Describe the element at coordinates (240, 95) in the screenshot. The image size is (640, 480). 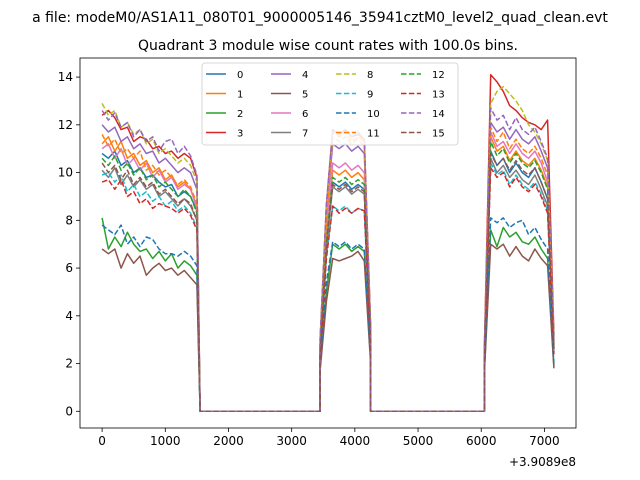
I see `legend-label: 1` at that location.